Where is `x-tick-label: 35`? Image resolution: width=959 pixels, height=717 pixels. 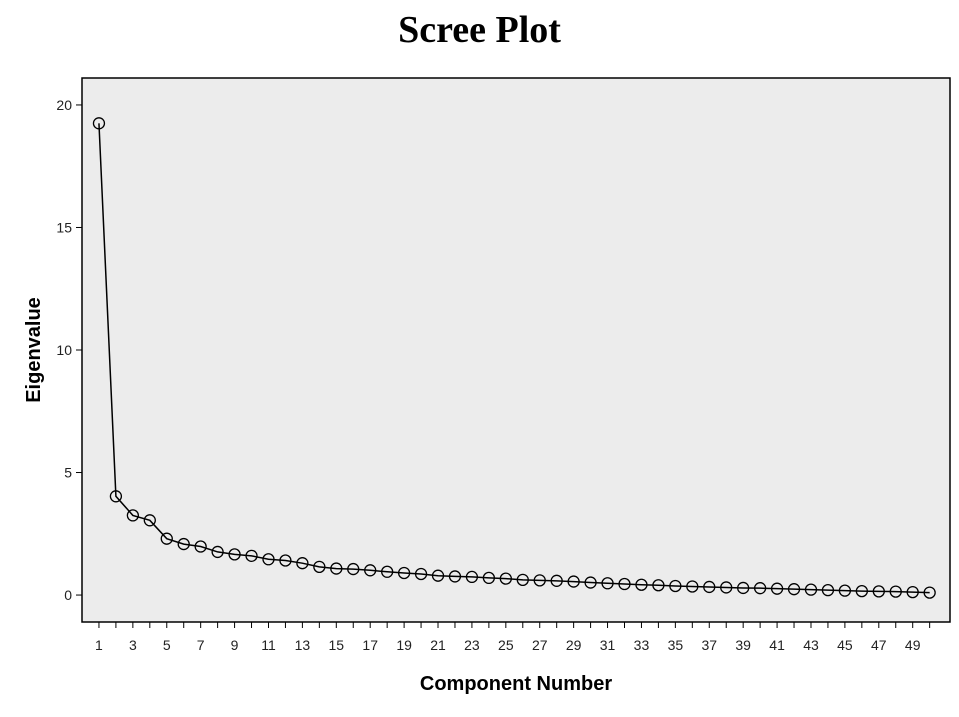
x-tick-label: 35 is located at coordinates (676, 645).